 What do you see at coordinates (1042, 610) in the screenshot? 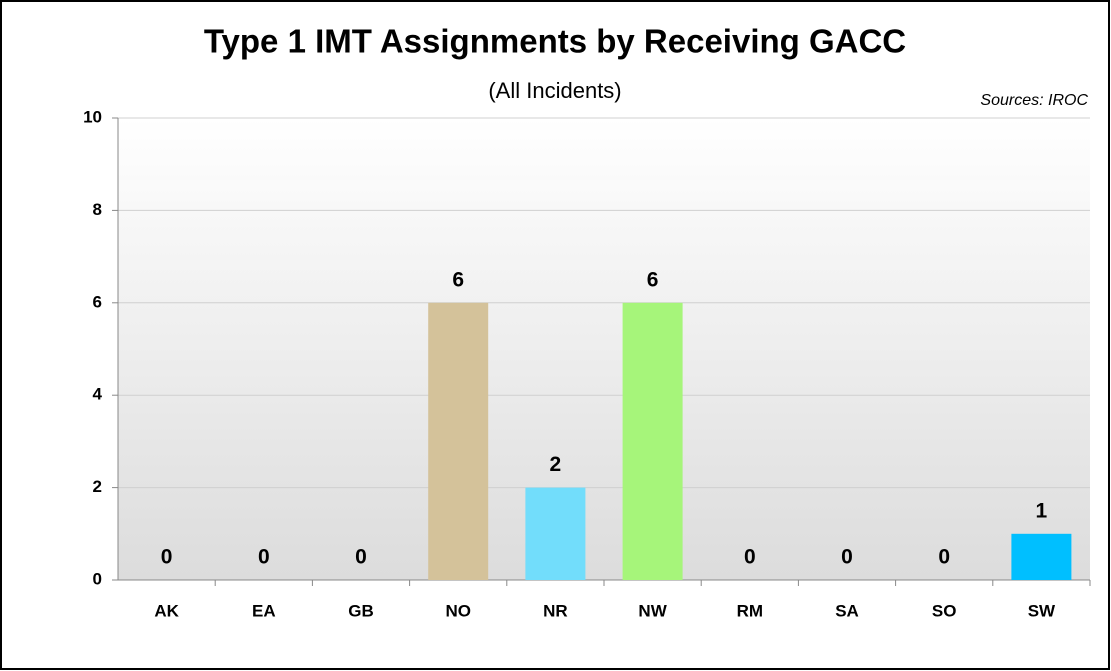
I see `x-tick-label: SW` at bounding box center [1042, 610].